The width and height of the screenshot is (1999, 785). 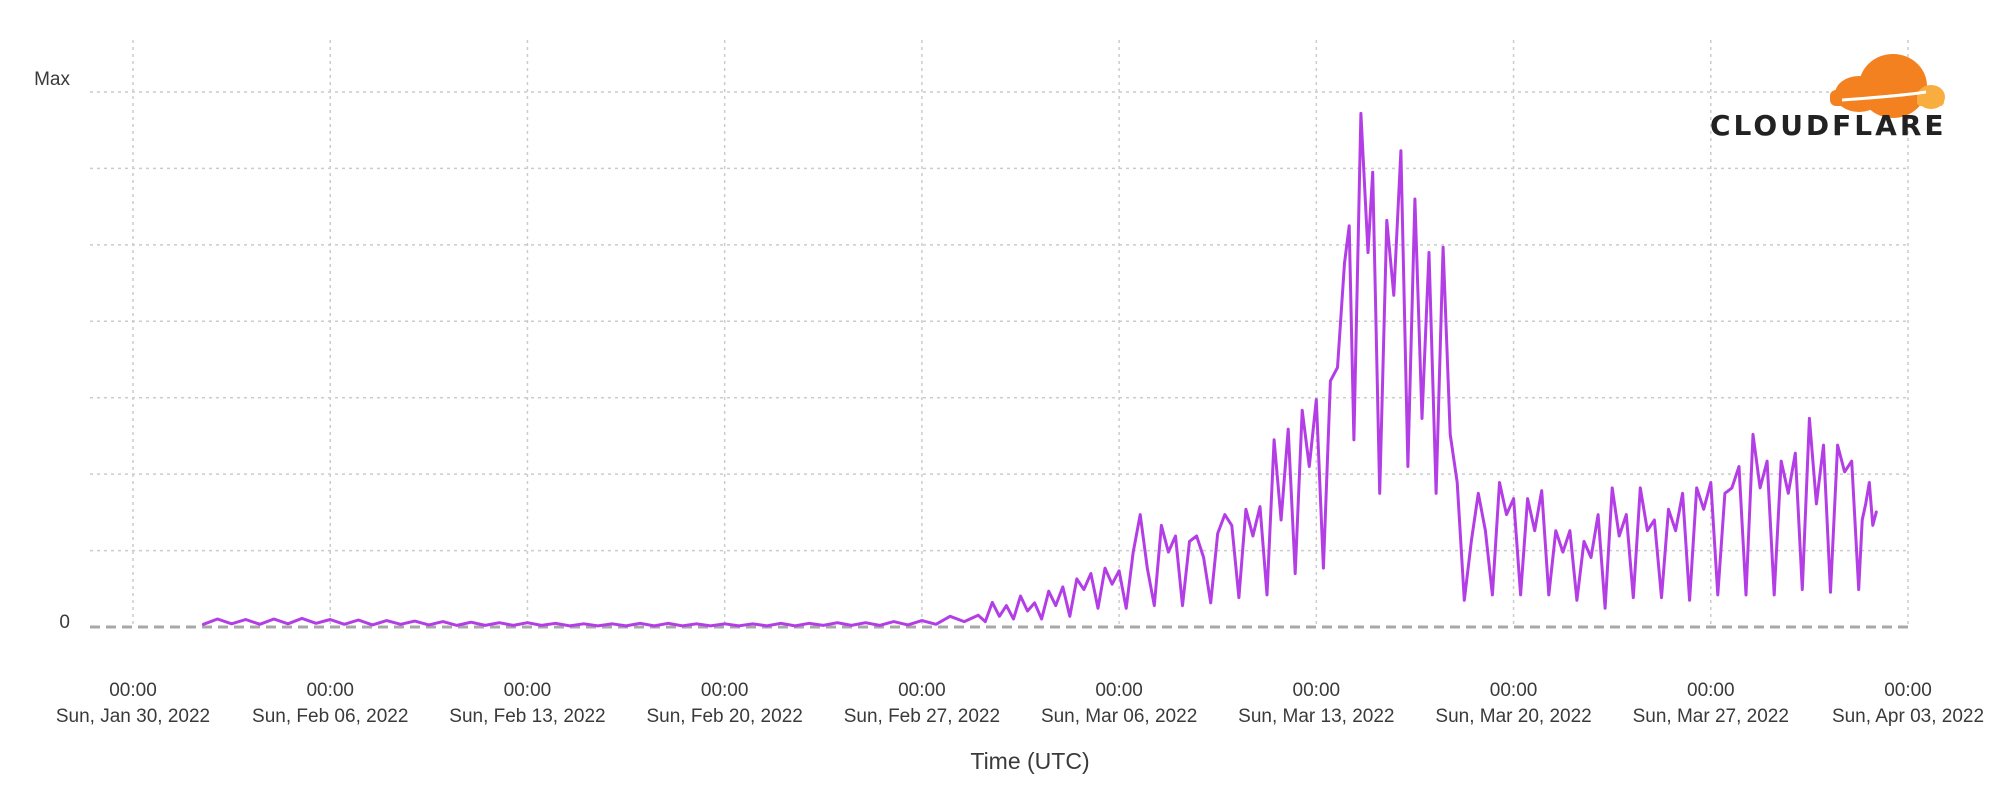 What do you see at coordinates (1887, 86) in the screenshot?
I see `cloudflare-cloud-icon` at bounding box center [1887, 86].